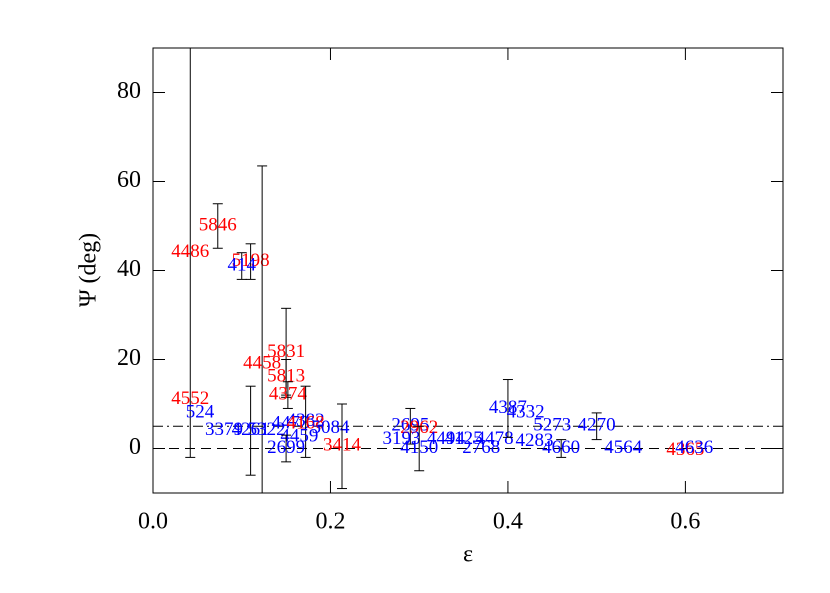 Image resolution: width=830 pixels, height=593 pixels. I want to click on y-tick-label: 0, so click(135, 447).